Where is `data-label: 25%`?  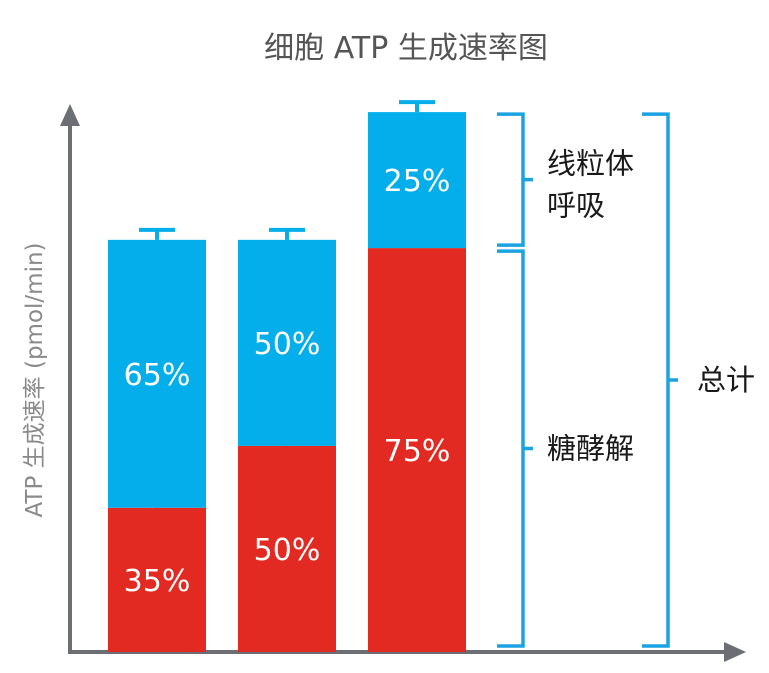 data-label: 25% is located at coordinates (417, 181).